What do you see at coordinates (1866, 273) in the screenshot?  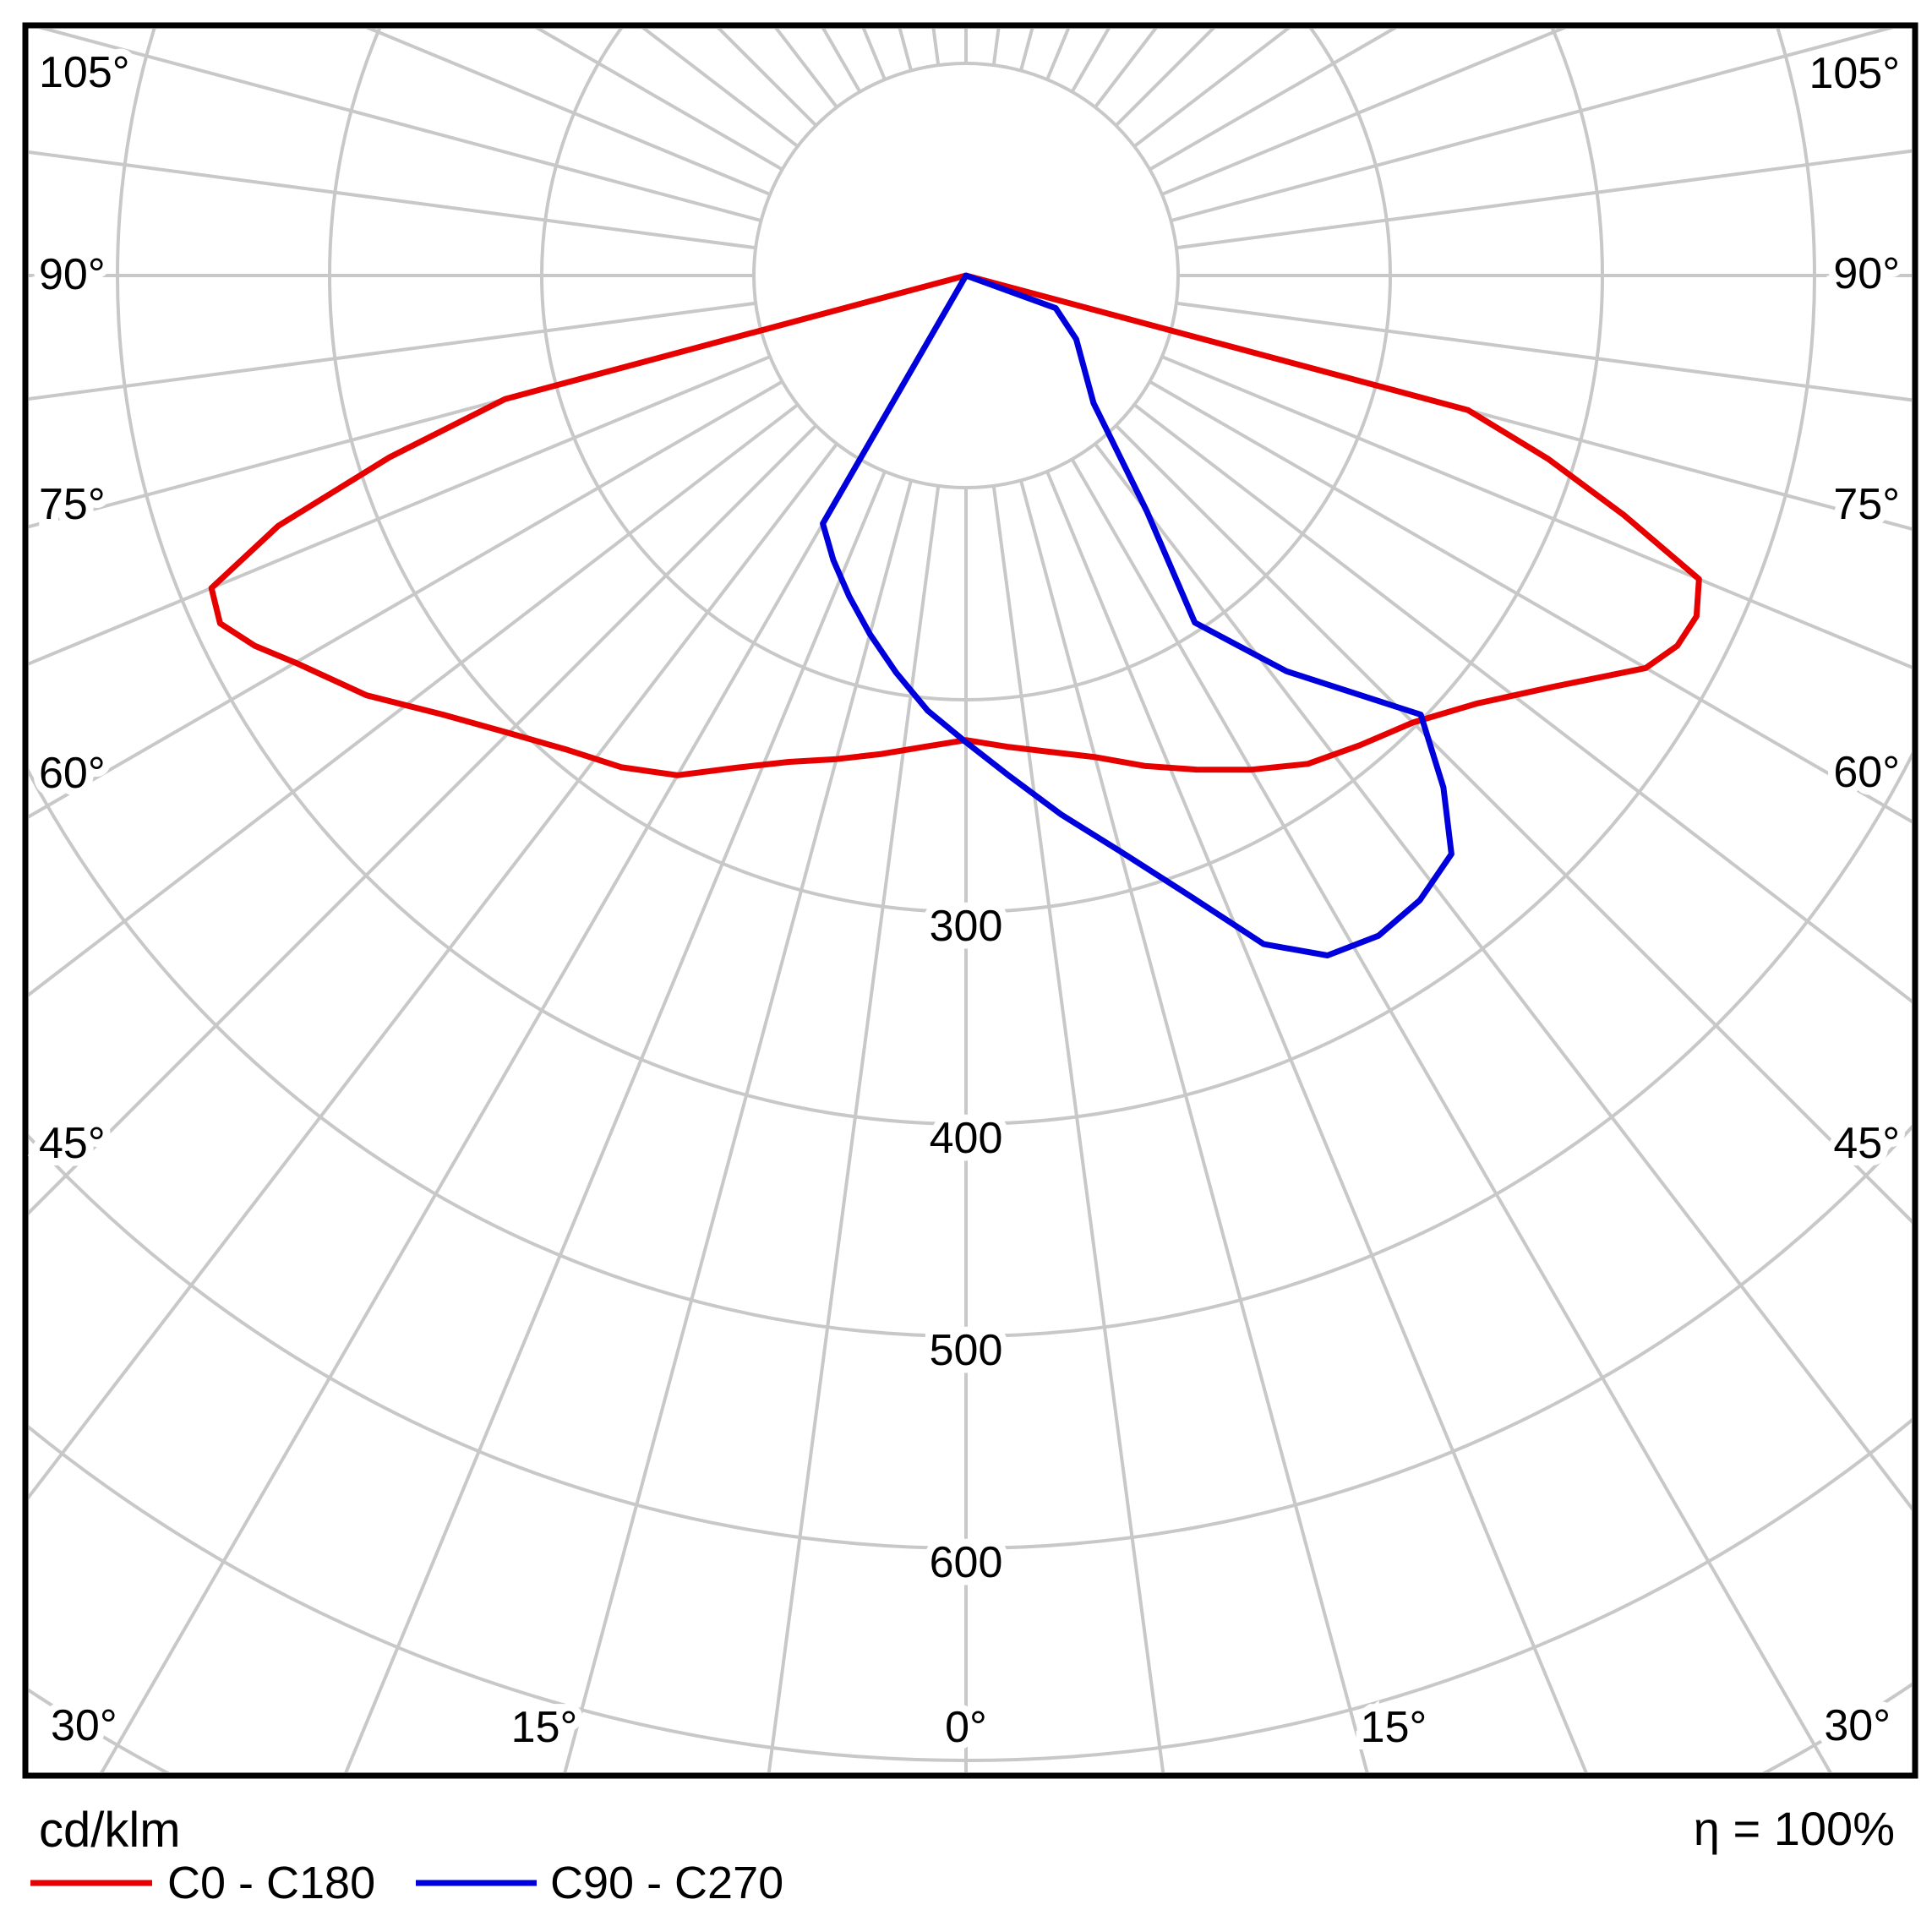 I see `angle-label-right-90: 90°` at bounding box center [1866, 273].